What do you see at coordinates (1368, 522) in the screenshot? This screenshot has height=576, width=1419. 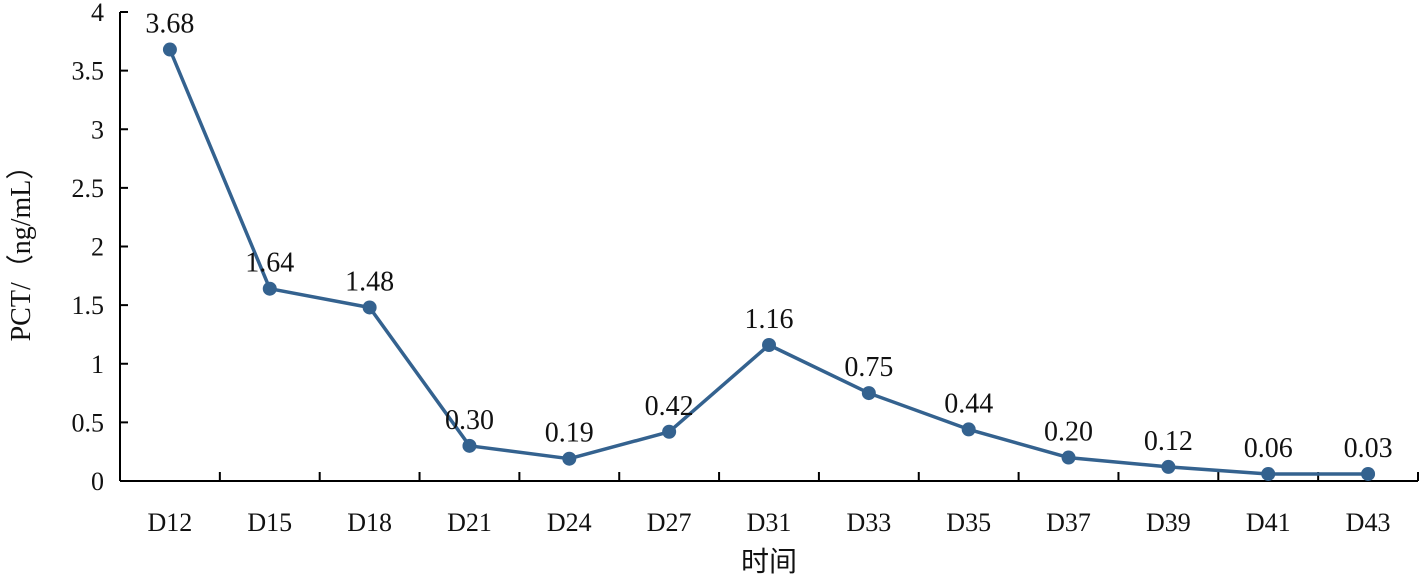 I see `x-tick-label: D43` at bounding box center [1368, 522].